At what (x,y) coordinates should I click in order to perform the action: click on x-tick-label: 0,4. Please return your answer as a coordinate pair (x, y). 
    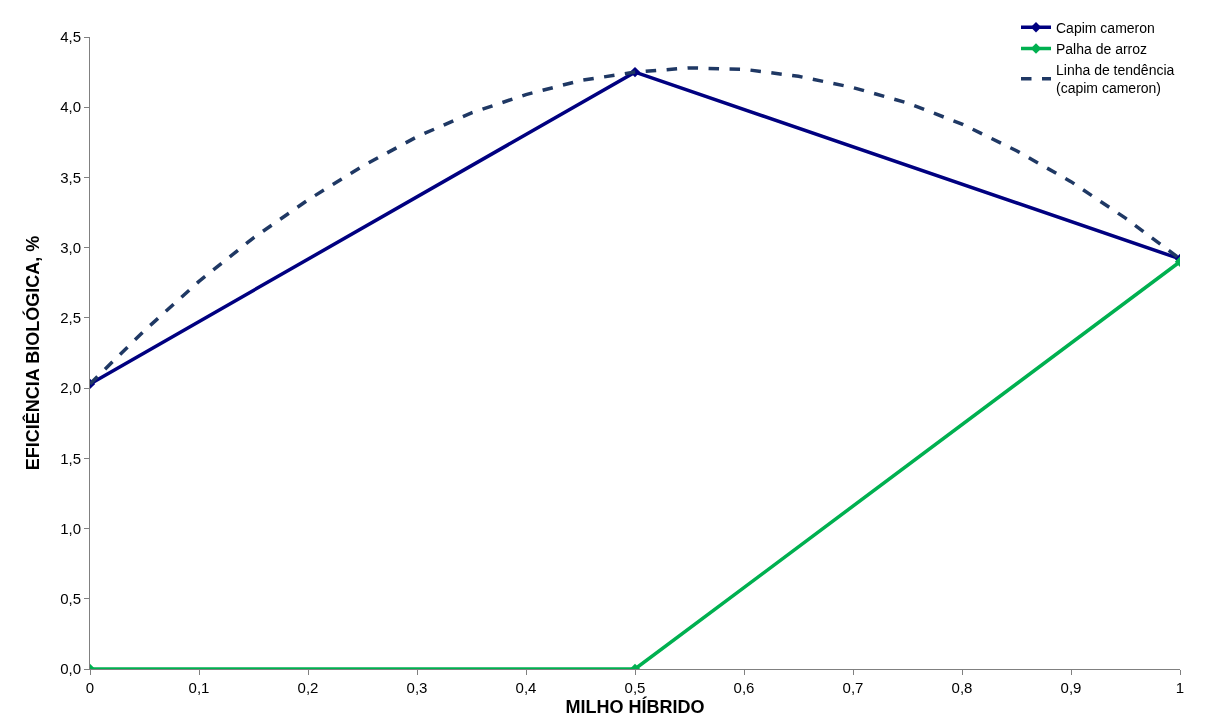
    Looking at the image, I should click on (526, 687).